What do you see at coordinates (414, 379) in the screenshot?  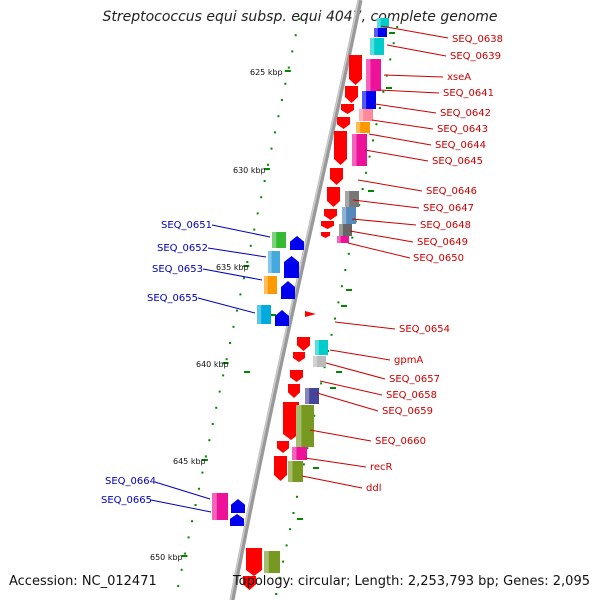 I see `gene-label-SEQ_0657: SEQ_0657` at bounding box center [414, 379].